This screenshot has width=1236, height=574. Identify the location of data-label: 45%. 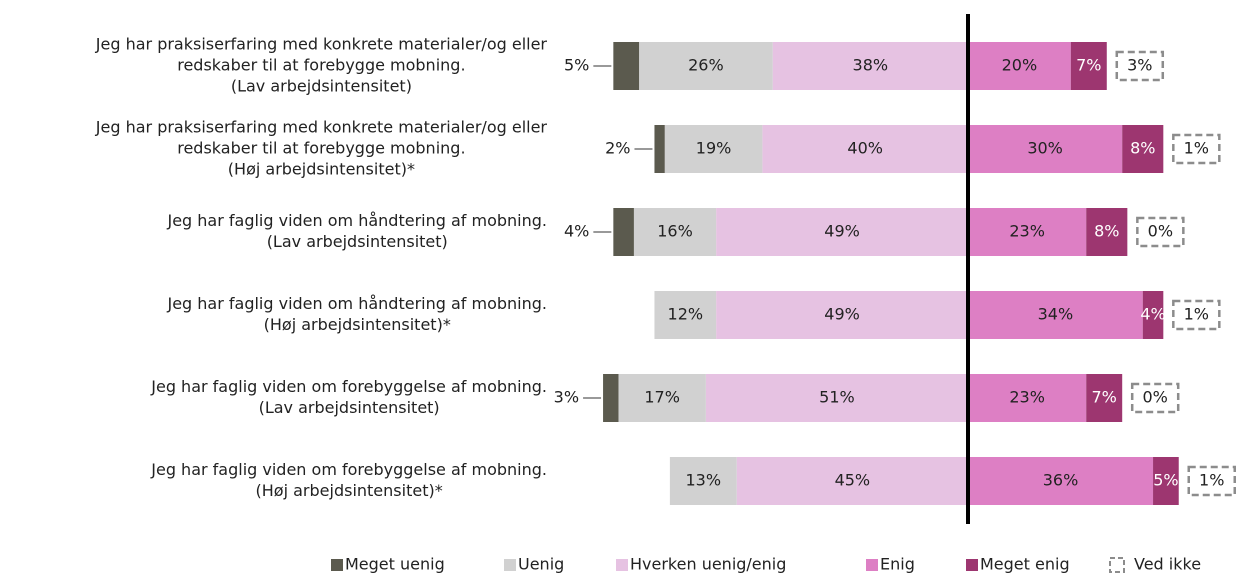
(853, 480).